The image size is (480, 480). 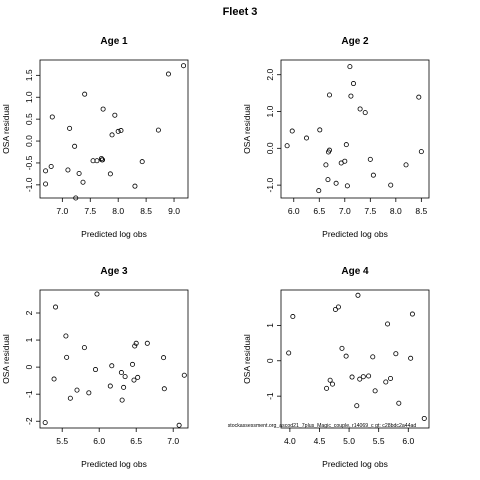 I want to click on x-axis-label-2: Predicted log obs, so click(x=355, y=234).